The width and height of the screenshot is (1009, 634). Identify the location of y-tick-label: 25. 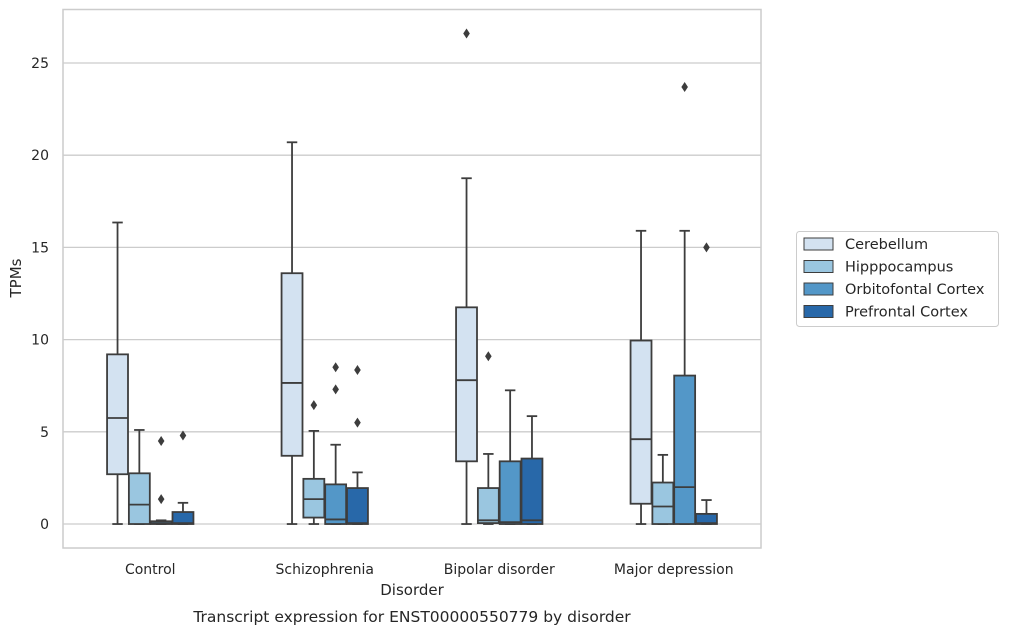
(40, 64).